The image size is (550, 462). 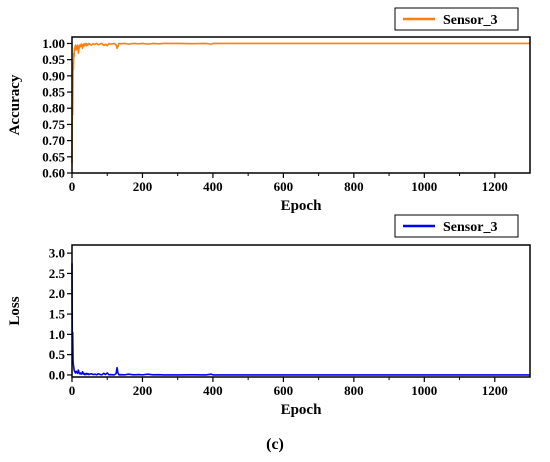 What do you see at coordinates (57, 354) in the screenshot?
I see `y-tick-label: 0.5` at bounding box center [57, 354].